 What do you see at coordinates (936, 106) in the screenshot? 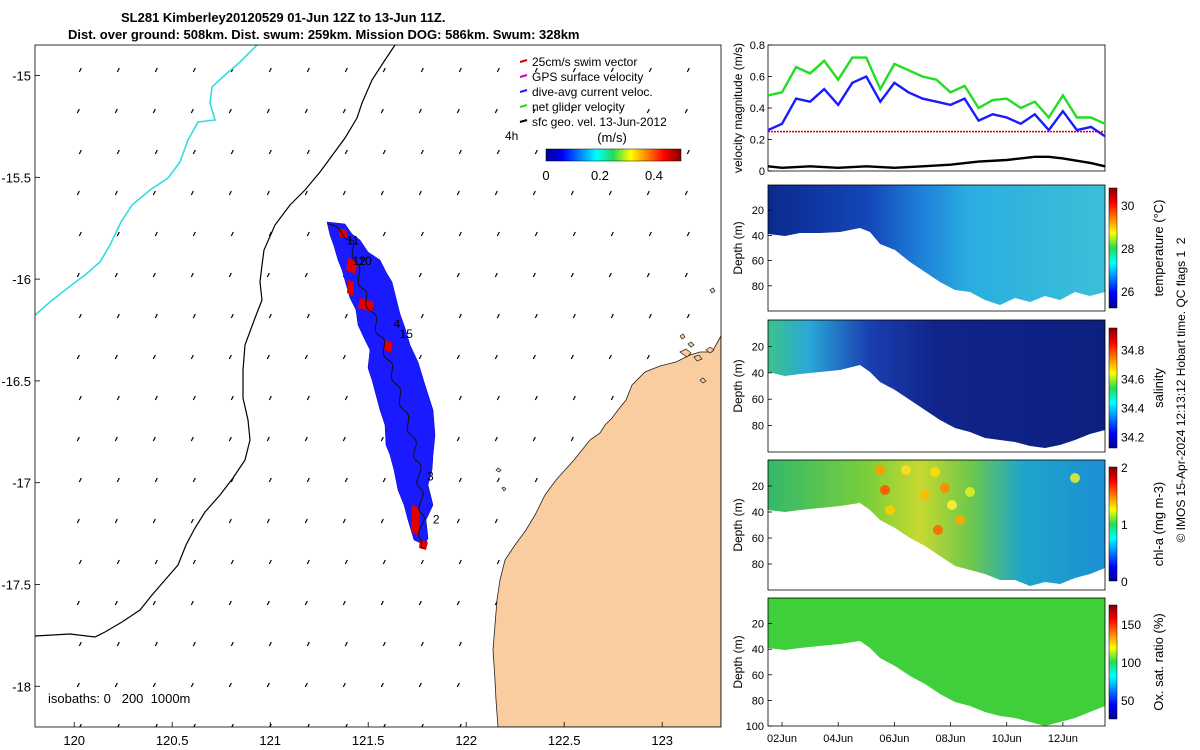
I see `velocity-series-line` at bounding box center [936, 106].